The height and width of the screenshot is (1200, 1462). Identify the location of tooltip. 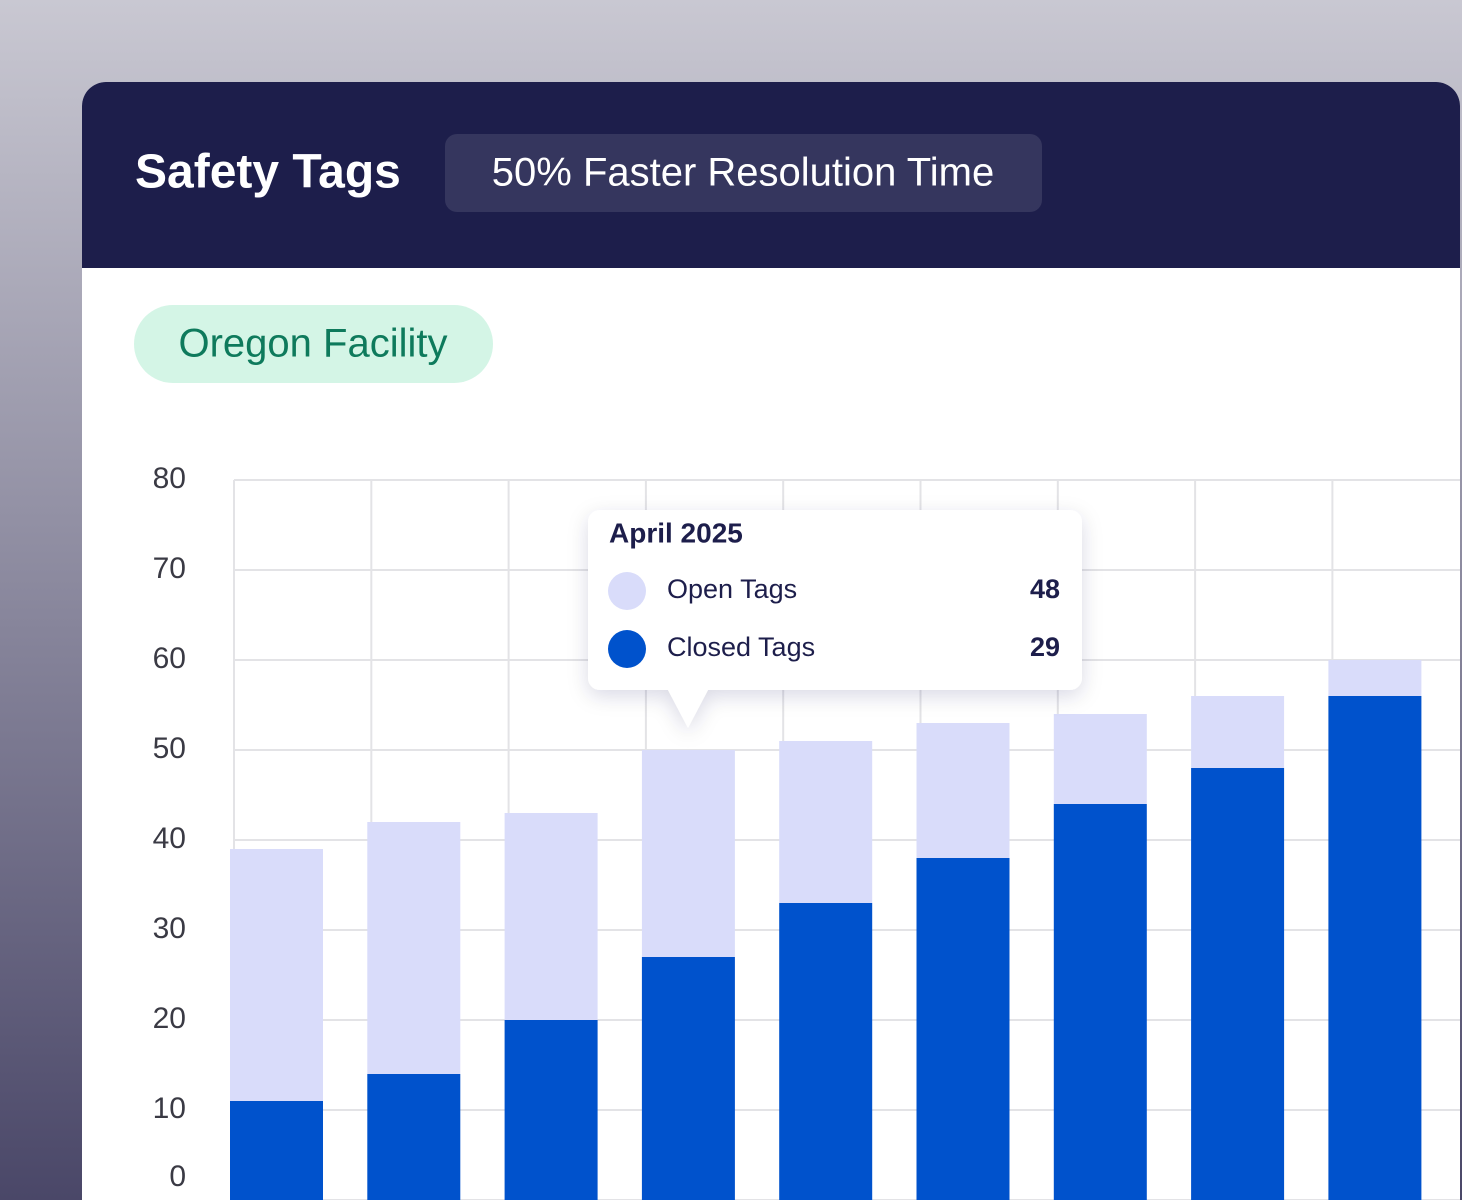
(835, 619).